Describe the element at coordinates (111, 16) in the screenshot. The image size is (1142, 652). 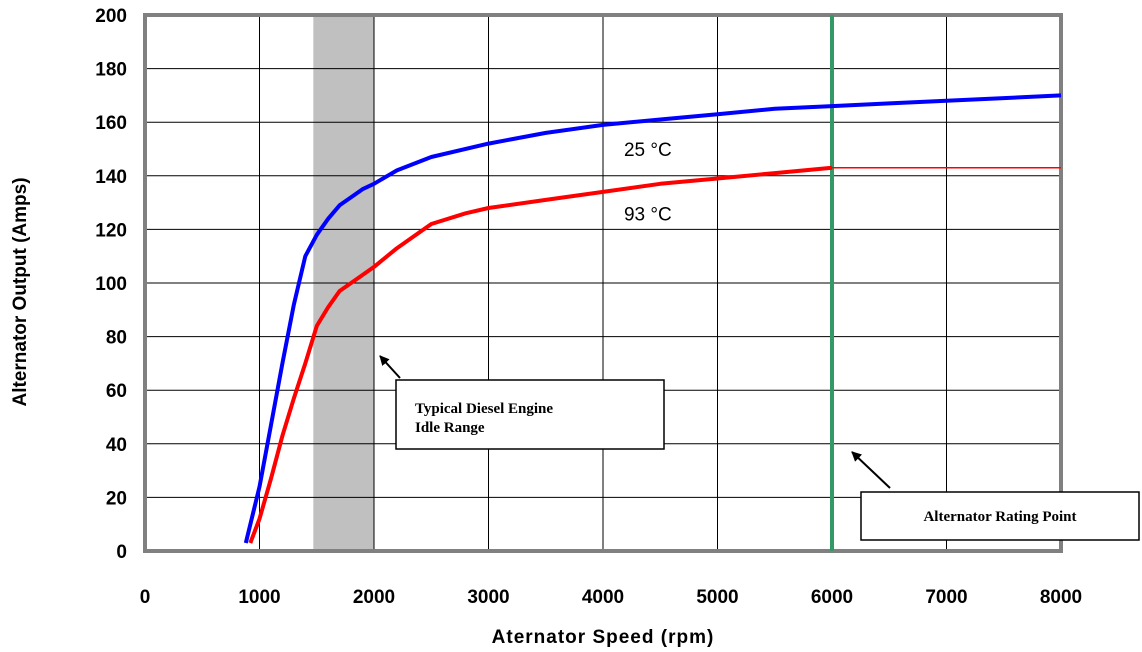
I see `y-tick-label: 200` at that location.